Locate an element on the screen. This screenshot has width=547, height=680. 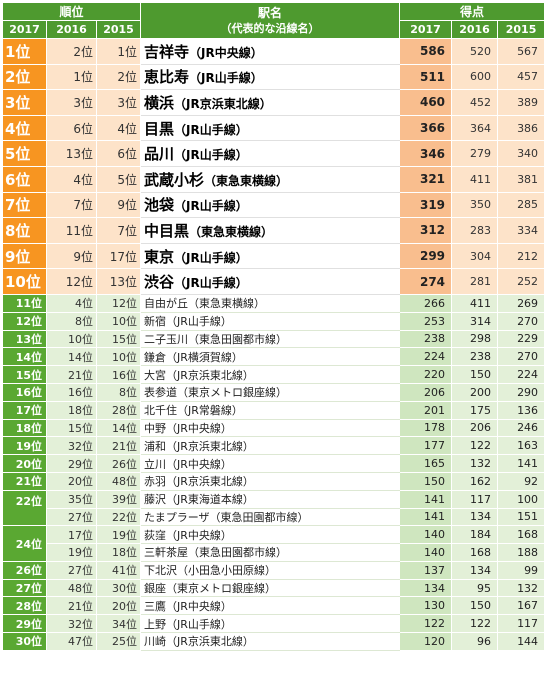
score-2016: 350 is located at coordinates (475, 205).